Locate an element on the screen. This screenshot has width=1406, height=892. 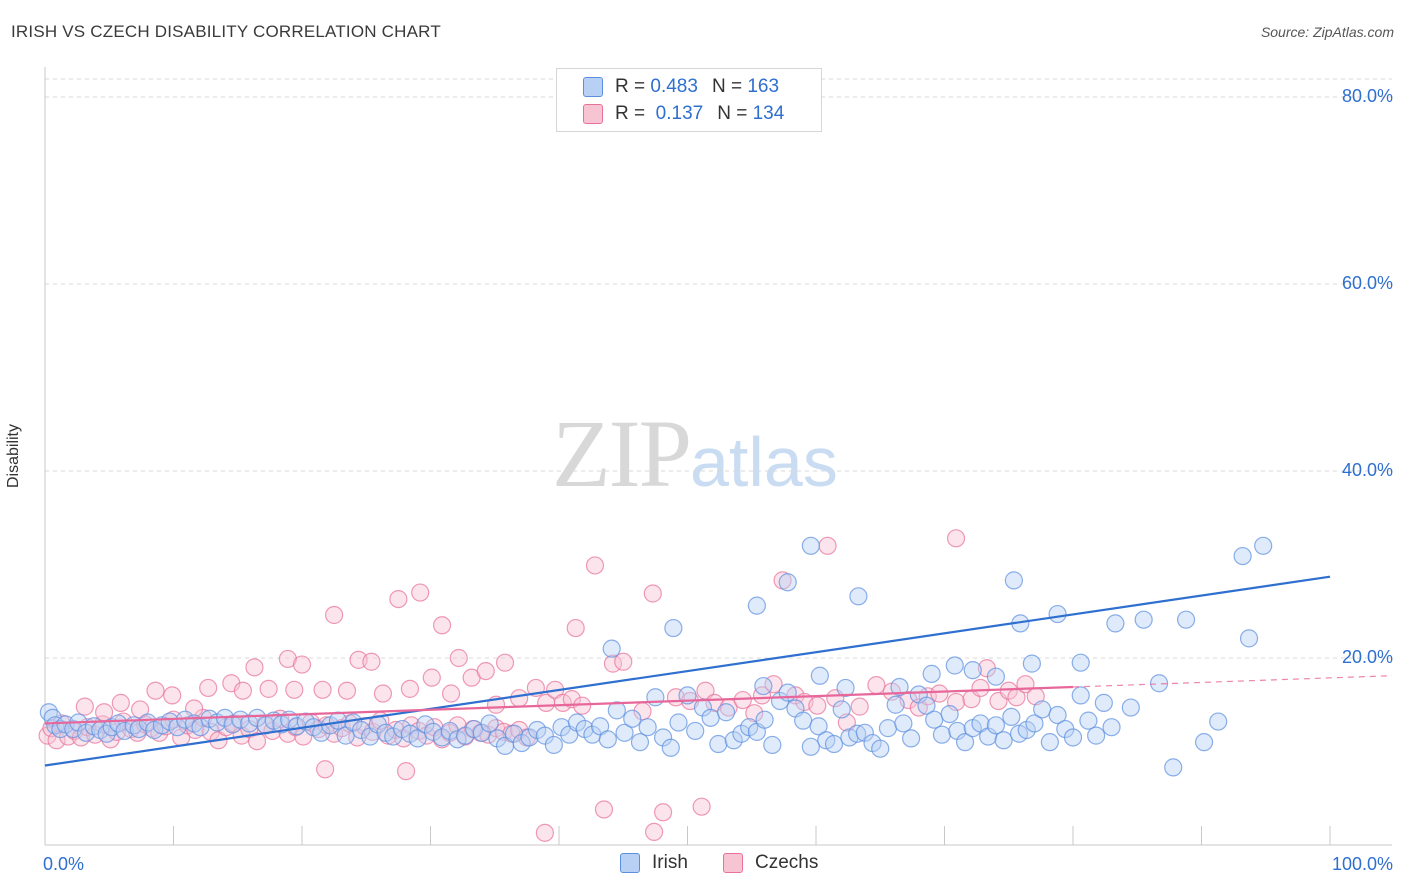
legend-n-label: N = is located at coordinates (727, 86).